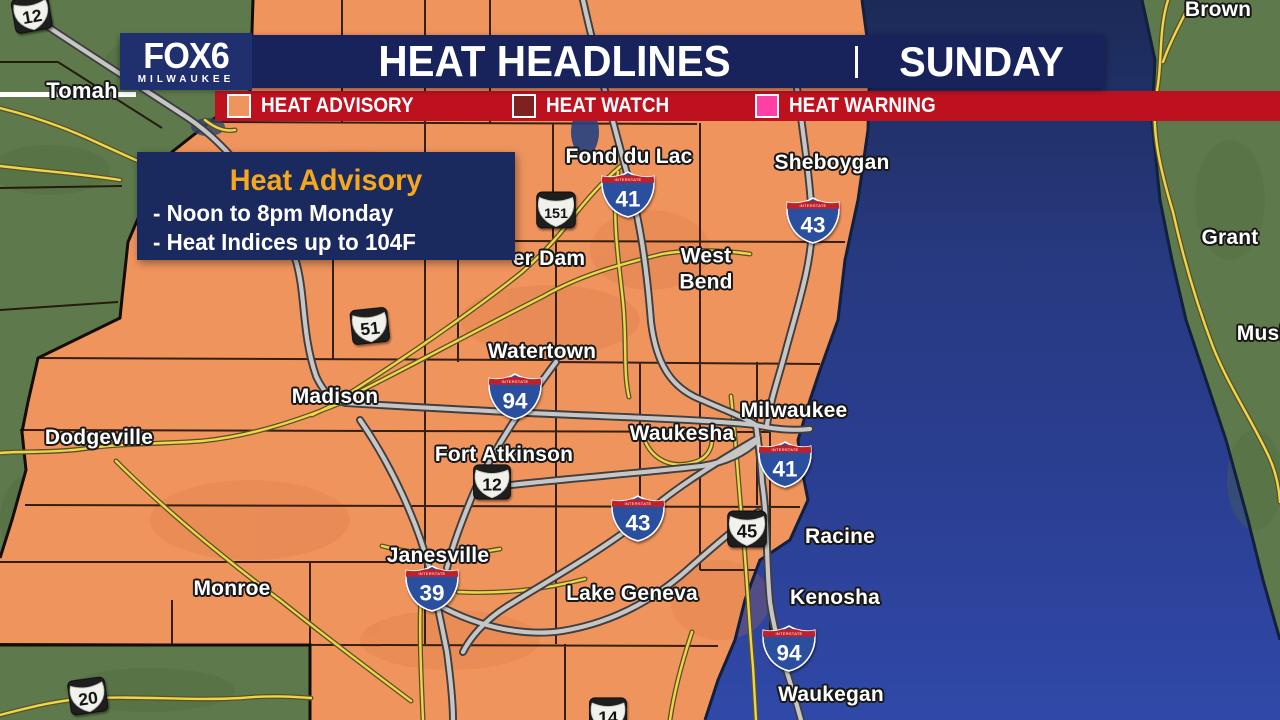 This screenshot has height=720, width=1280. What do you see at coordinates (835, 597) in the screenshot?
I see `map-label-kenosha: Kenosha` at bounding box center [835, 597].